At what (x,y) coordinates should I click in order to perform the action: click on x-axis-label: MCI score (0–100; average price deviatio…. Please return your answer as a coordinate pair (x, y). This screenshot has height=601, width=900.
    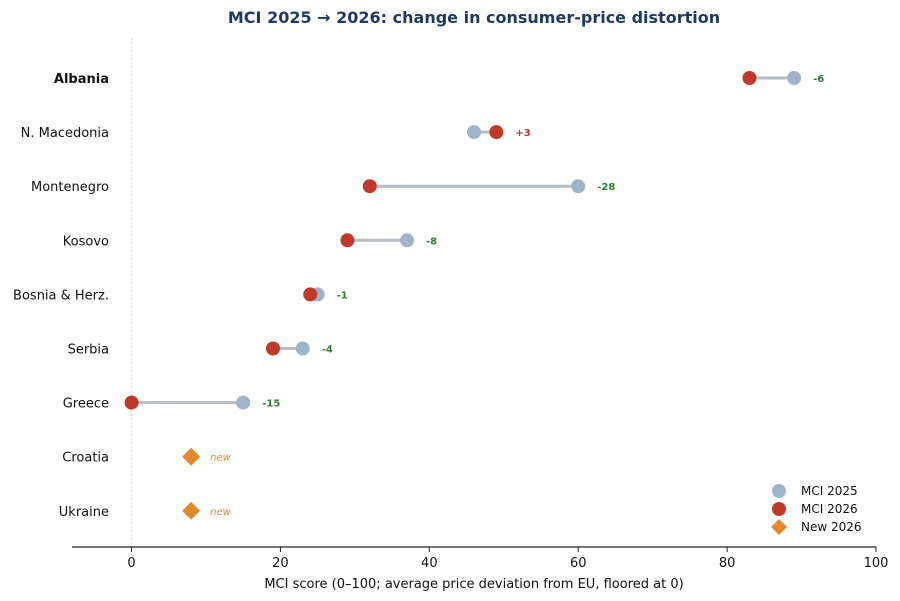
    Looking at the image, I should click on (473, 584).